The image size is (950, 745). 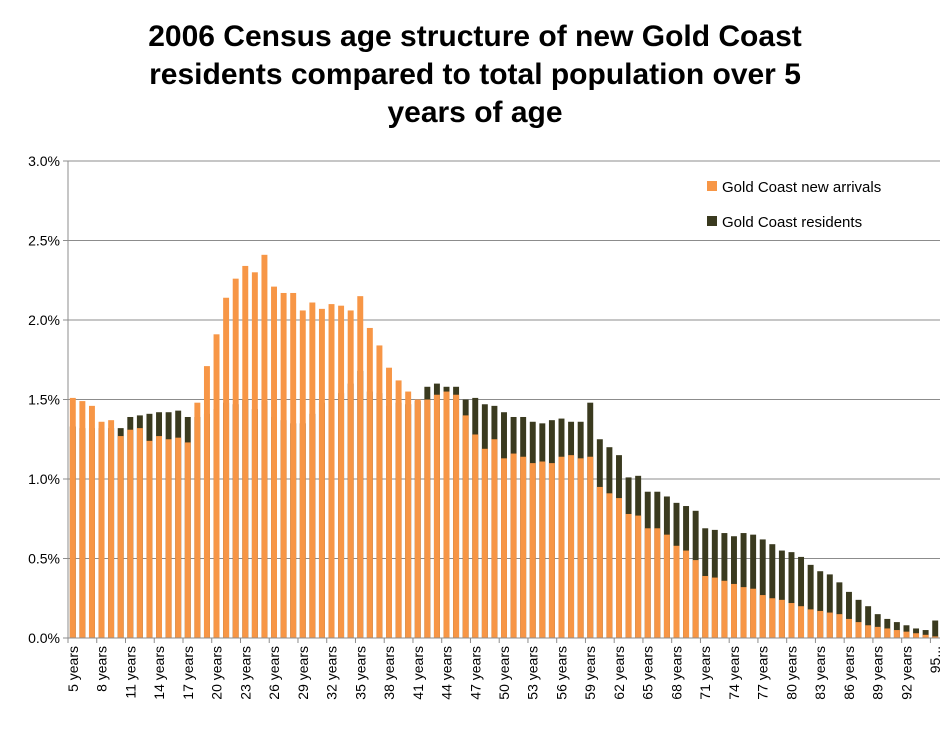 What do you see at coordinates (475, 112) in the screenshot?
I see `chart-title-line-3: years of age` at bounding box center [475, 112].